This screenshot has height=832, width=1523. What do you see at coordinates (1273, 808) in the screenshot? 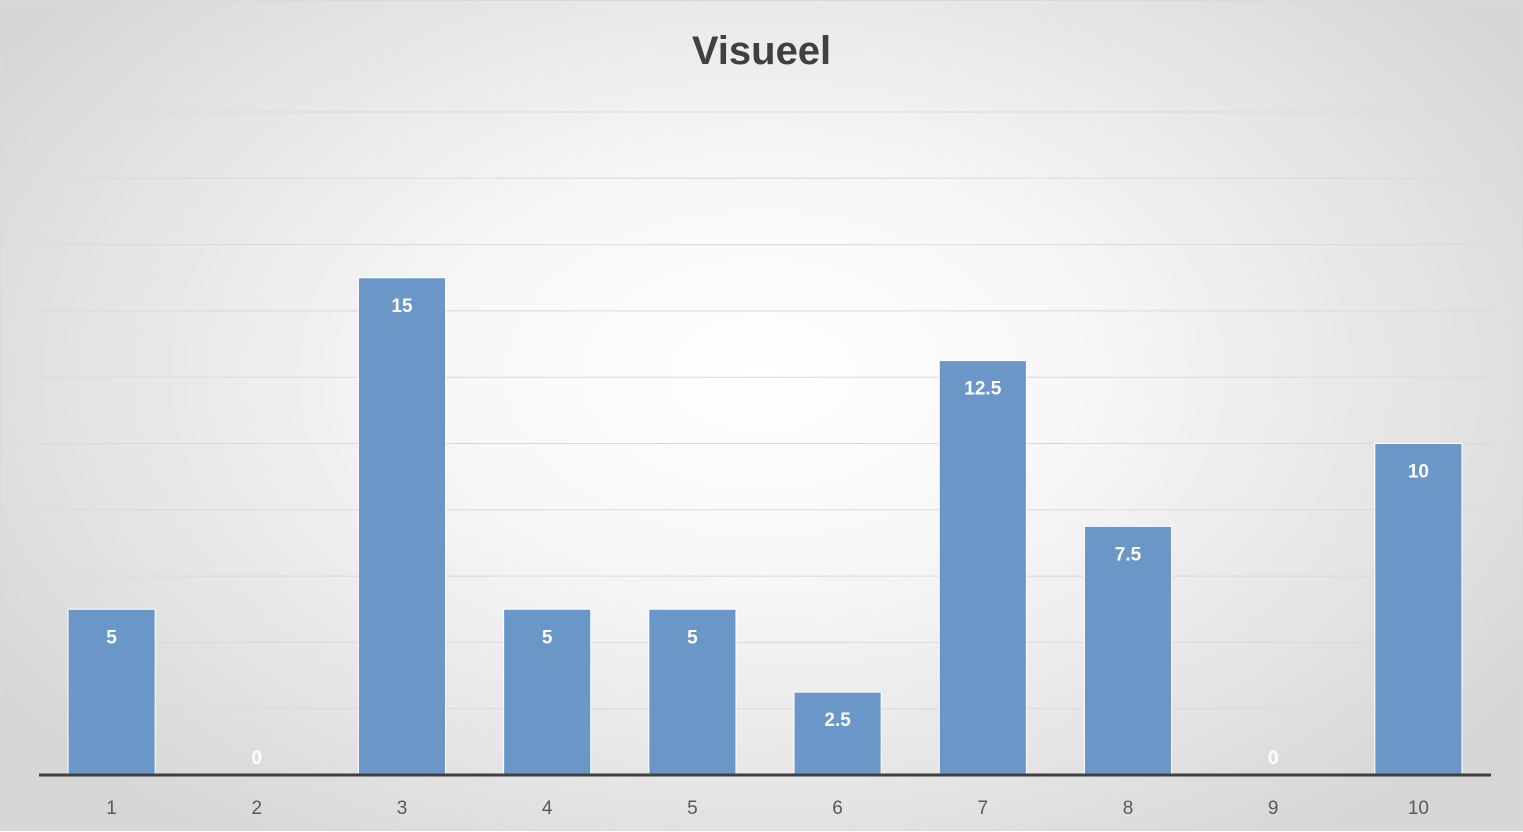
I see `x-tick-label-9: 9` at bounding box center [1273, 808].